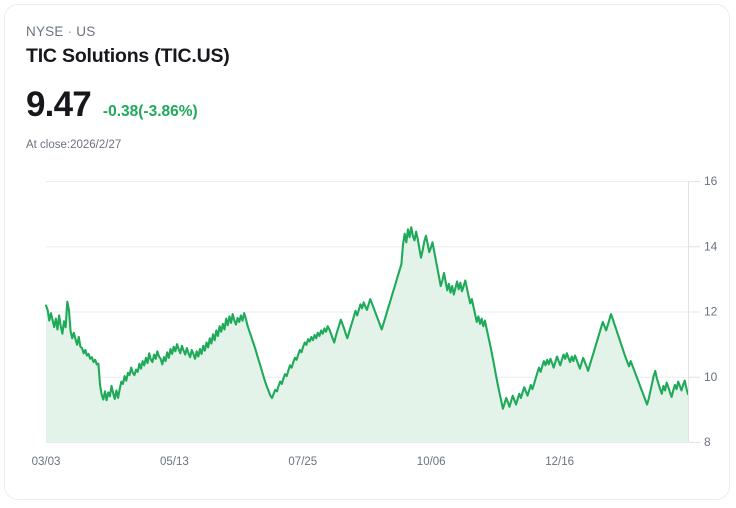  What do you see at coordinates (86, 31) in the screenshot?
I see `region-label: US` at bounding box center [86, 31].